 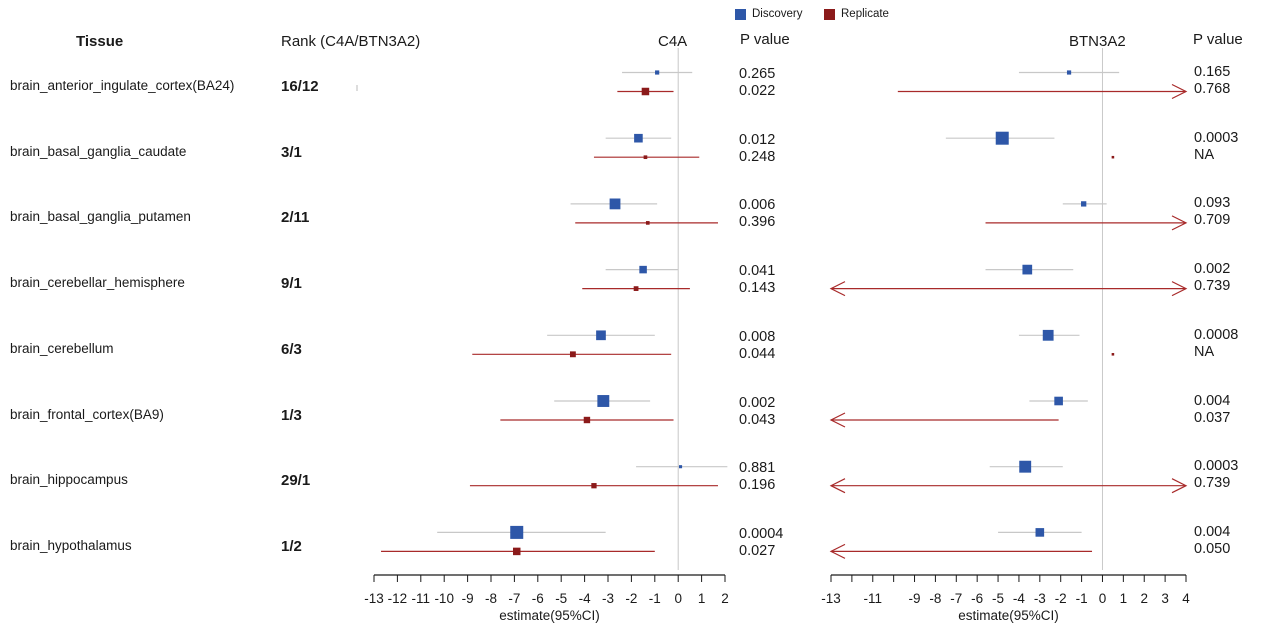 I want to click on c4a-tick-label: -9, so click(x=468, y=598).